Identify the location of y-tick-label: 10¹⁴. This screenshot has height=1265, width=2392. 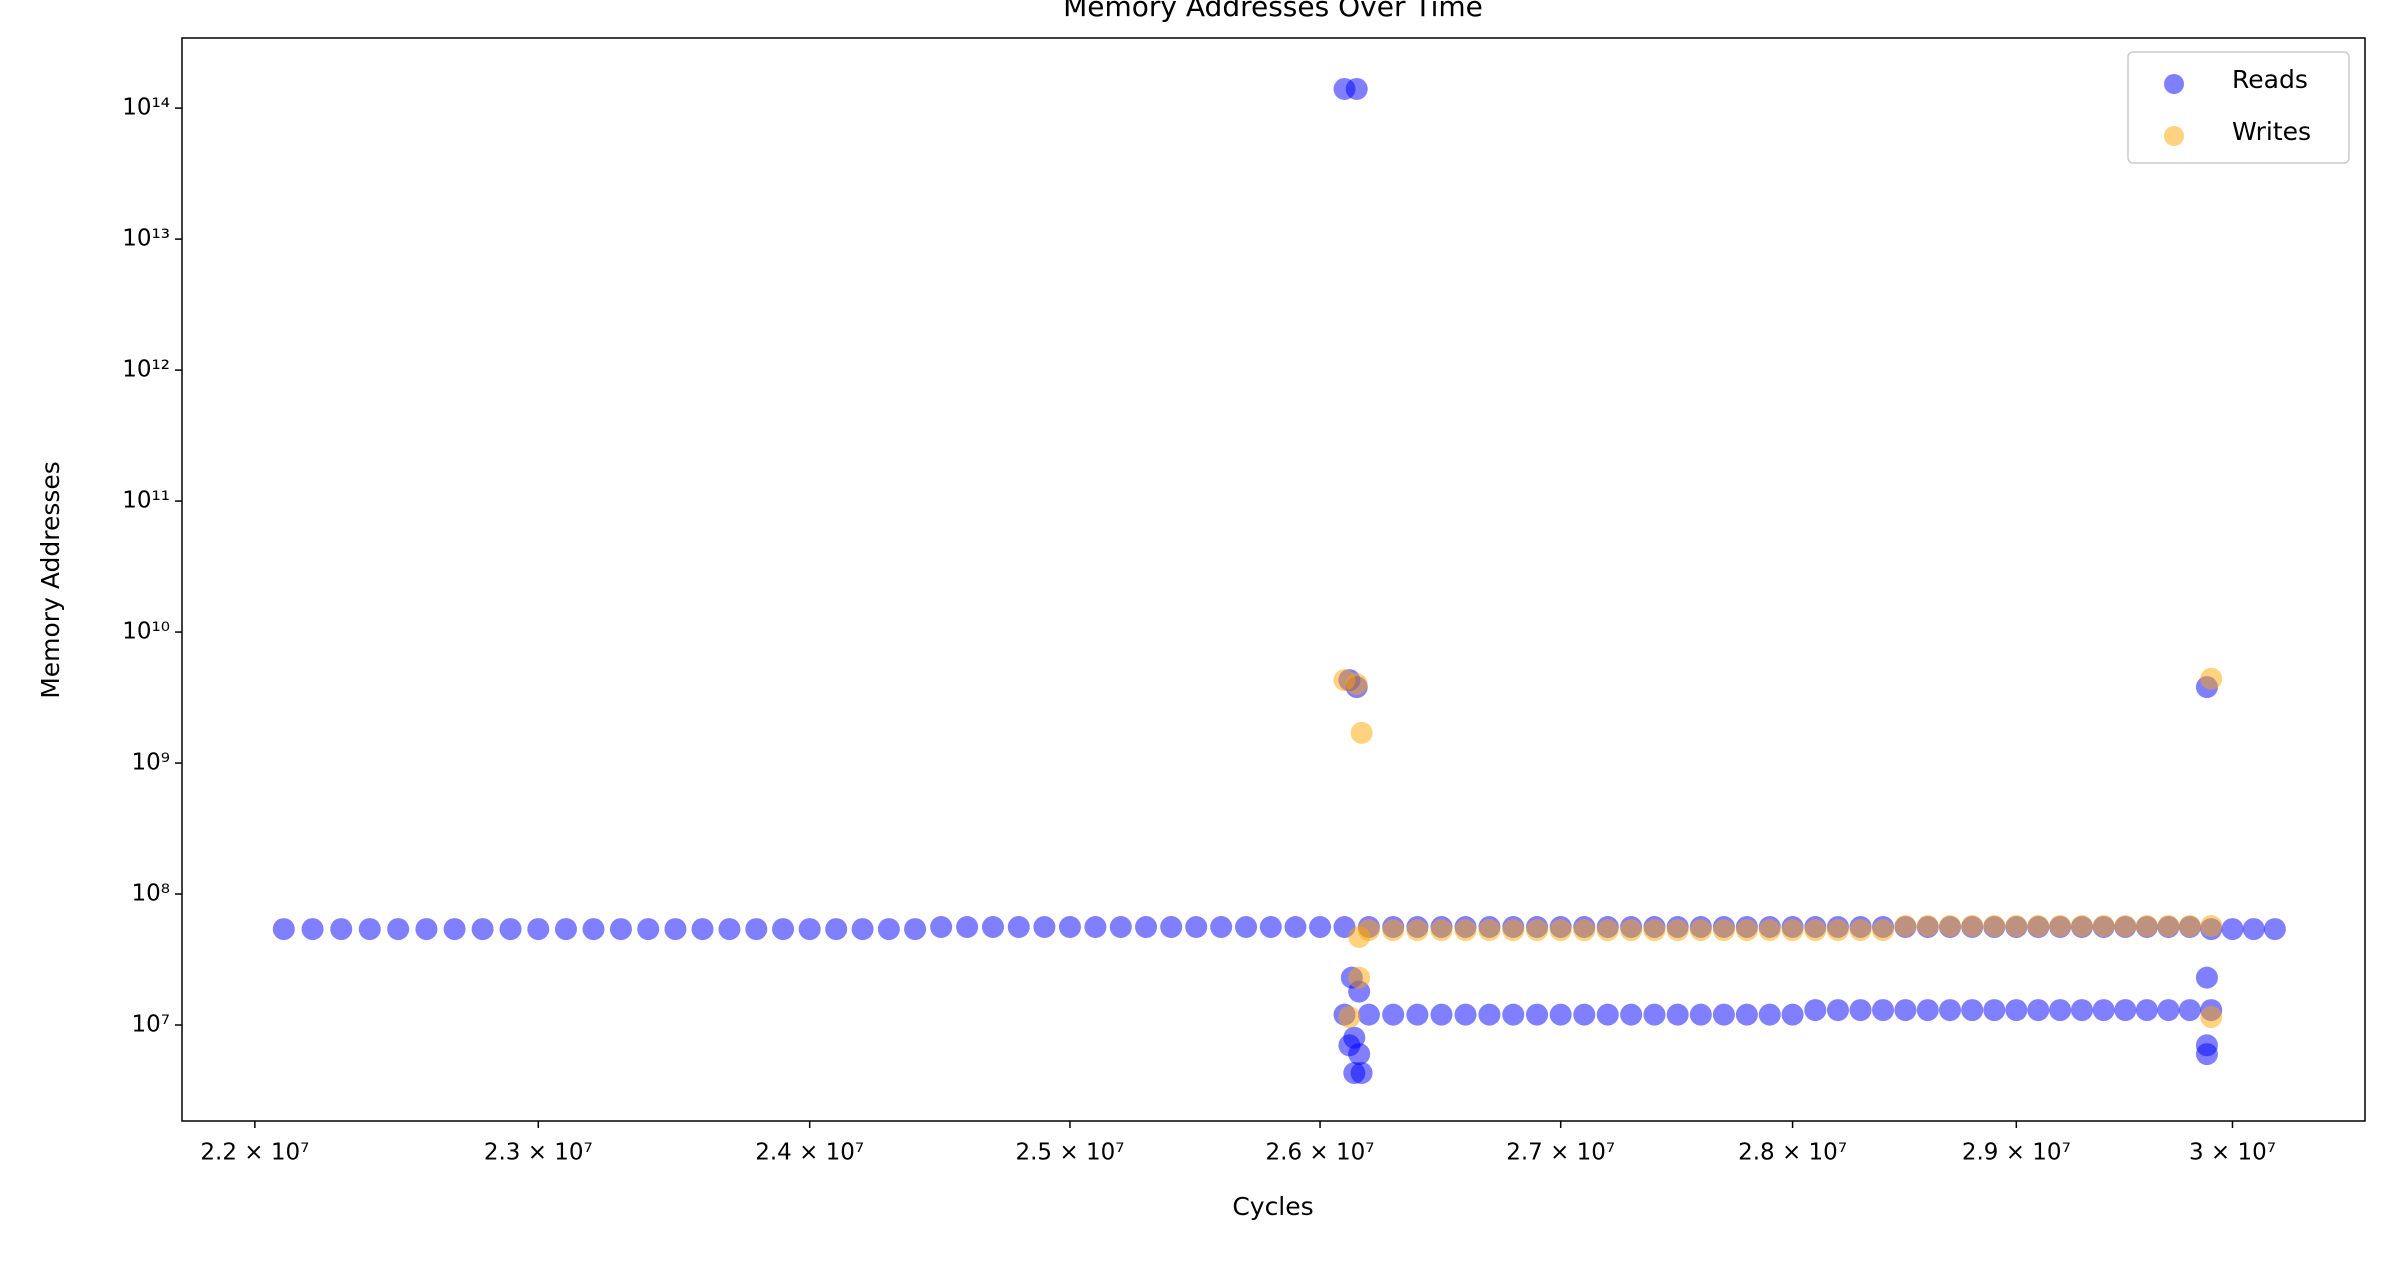
(146, 108).